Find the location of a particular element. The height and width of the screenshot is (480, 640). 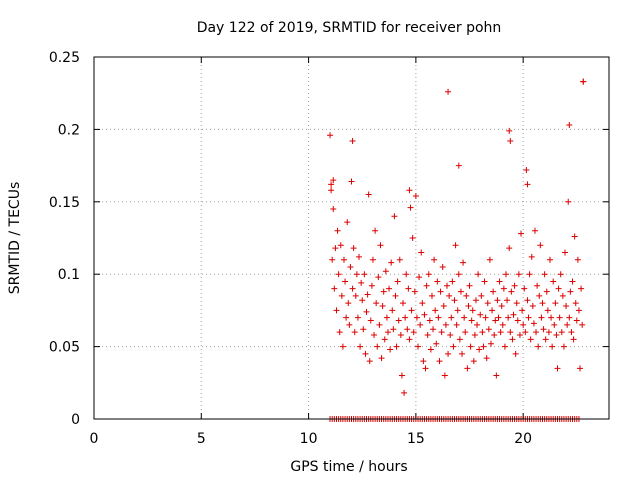

y-tick-label: 0.15 is located at coordinates (64, 203).